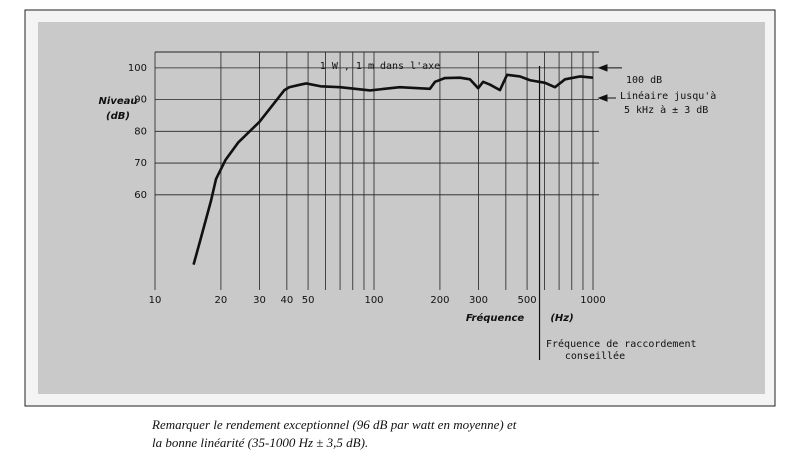 This screenshot has height=462, width=788. Describe the element at coordinates (527, 300) in the screenshot. I see `x-tick-label: 500` at that location.